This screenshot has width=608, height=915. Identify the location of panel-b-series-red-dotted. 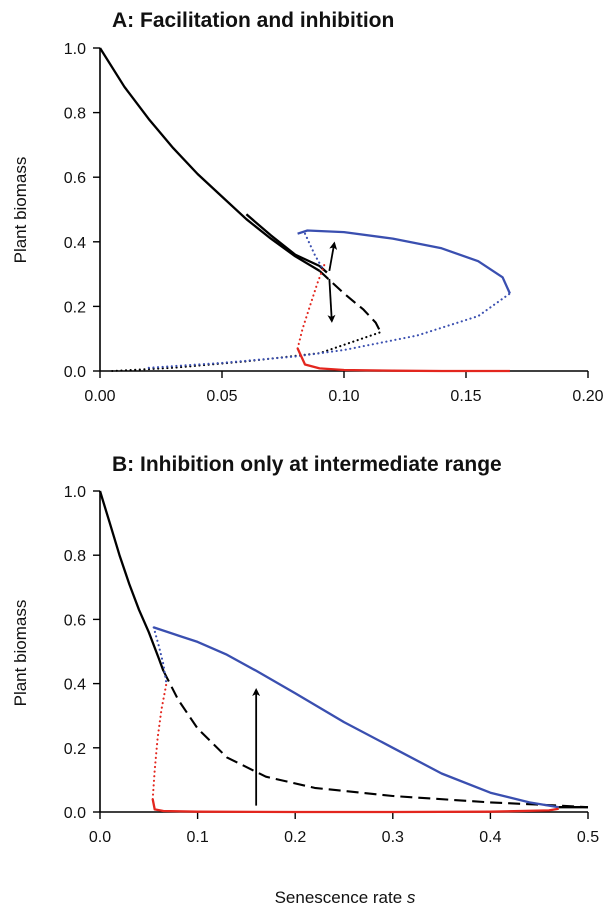
(159, 741).